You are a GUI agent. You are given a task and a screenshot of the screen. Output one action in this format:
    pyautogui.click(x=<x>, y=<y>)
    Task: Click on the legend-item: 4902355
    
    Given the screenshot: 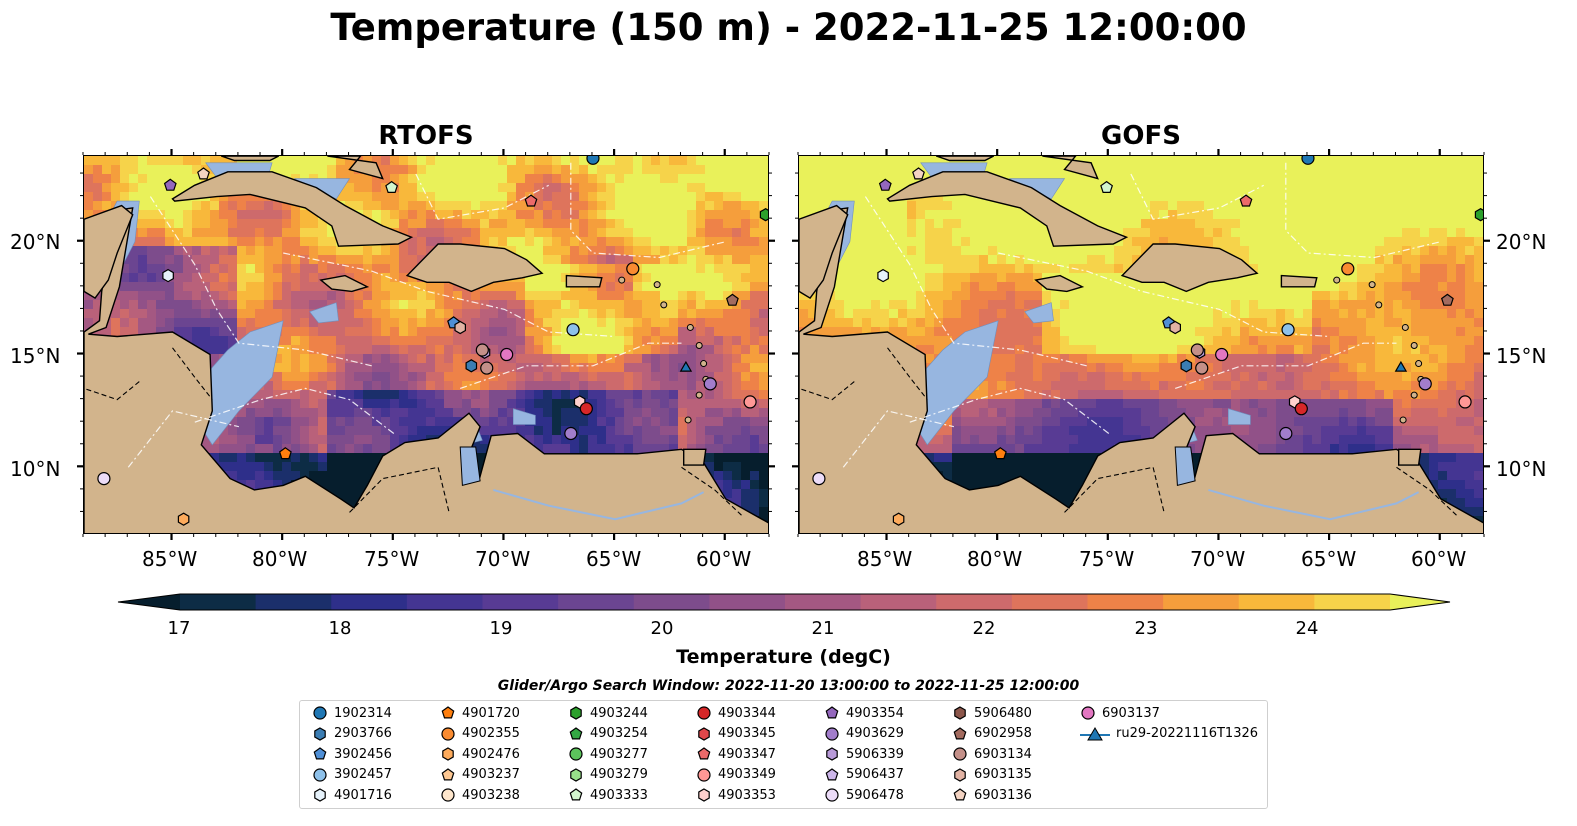 What is the action you would take?
    pyautogui.click(x=480, y=734)
    